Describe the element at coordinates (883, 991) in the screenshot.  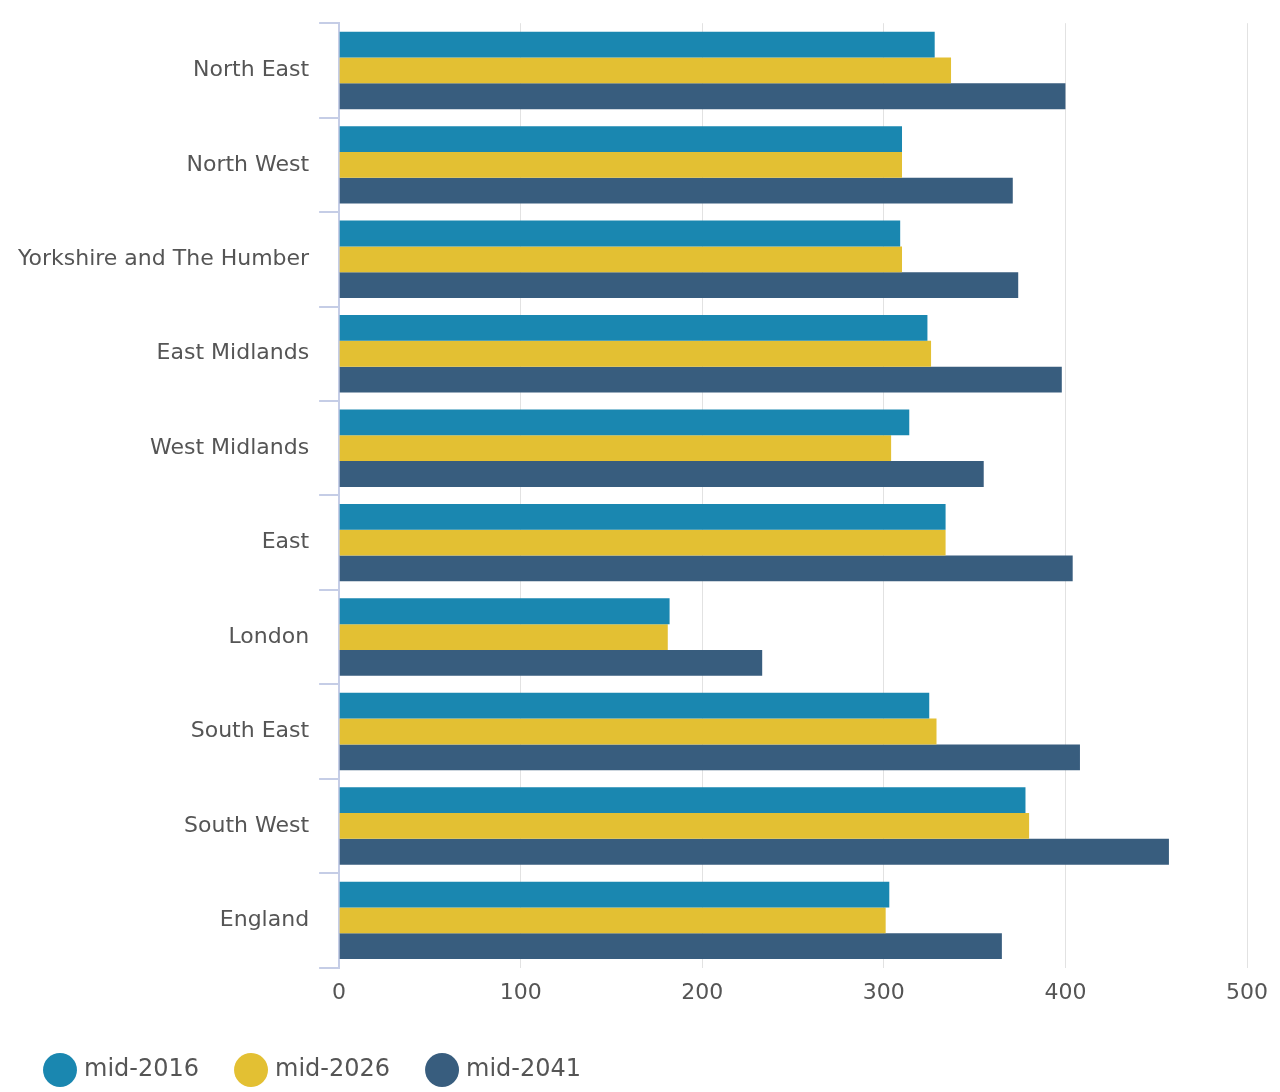
I see `x-tick-label: 300` at that location.